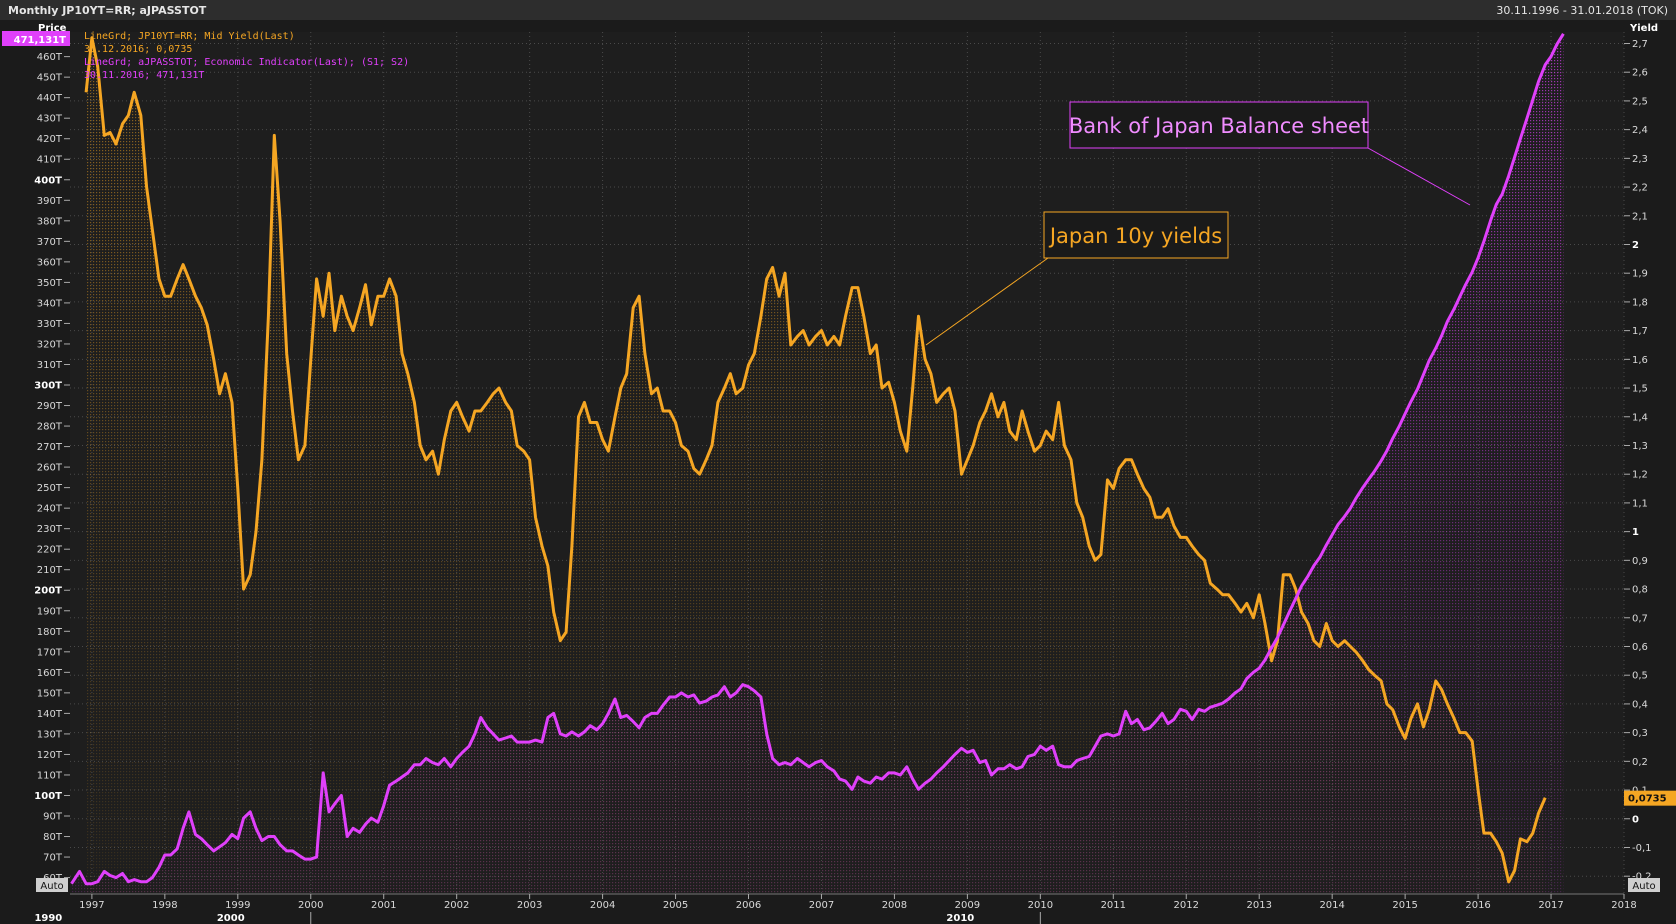 This screenshot has width=1676, height=924. What do you see at coordinates (1419, 176) in the screenshot?
I see `annotation-balance-connector` at bounding box center [1419, 176].